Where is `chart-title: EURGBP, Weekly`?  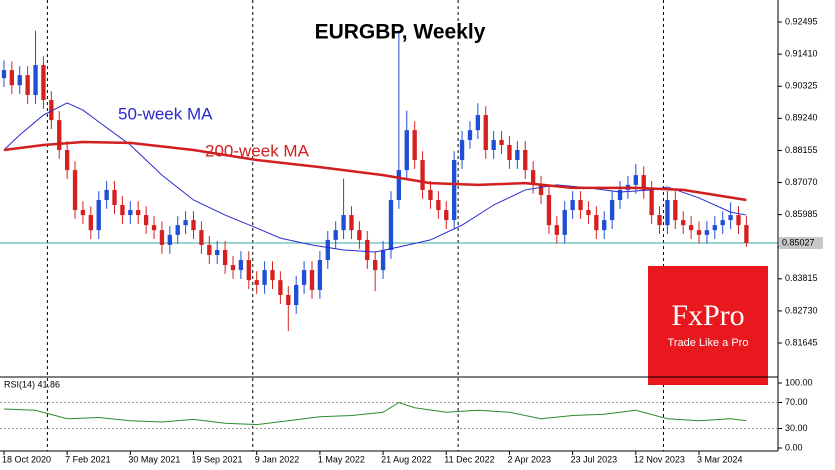 chart-title: EURGBP, Weekly is located at coordinates (400, 32).